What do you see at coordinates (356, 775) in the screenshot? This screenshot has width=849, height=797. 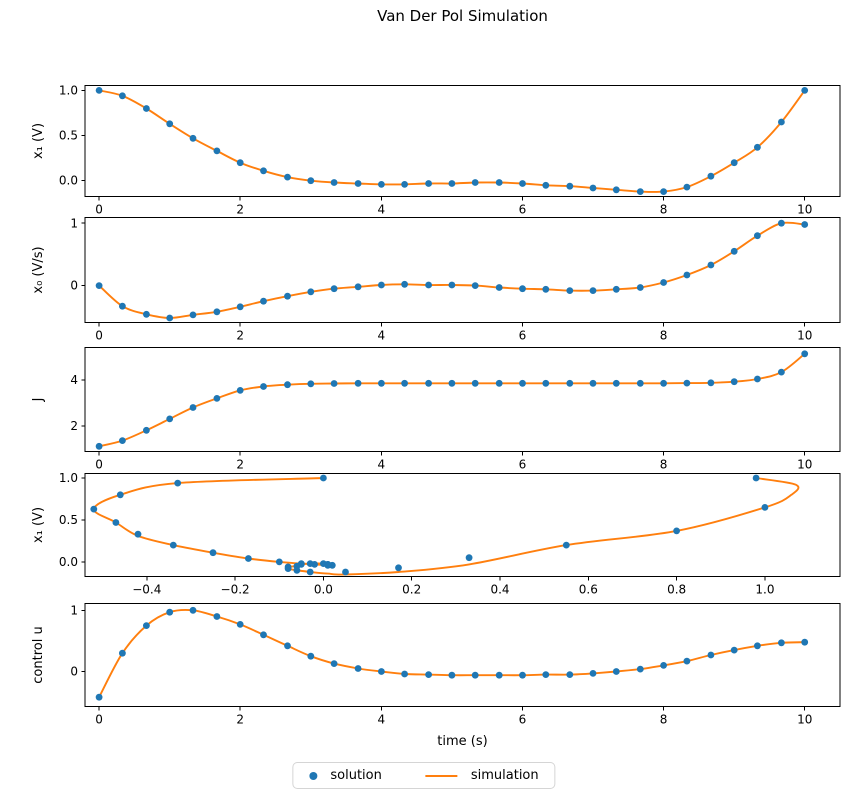 I see `legend-label-solution: solution` at bounding box center [356, 775].